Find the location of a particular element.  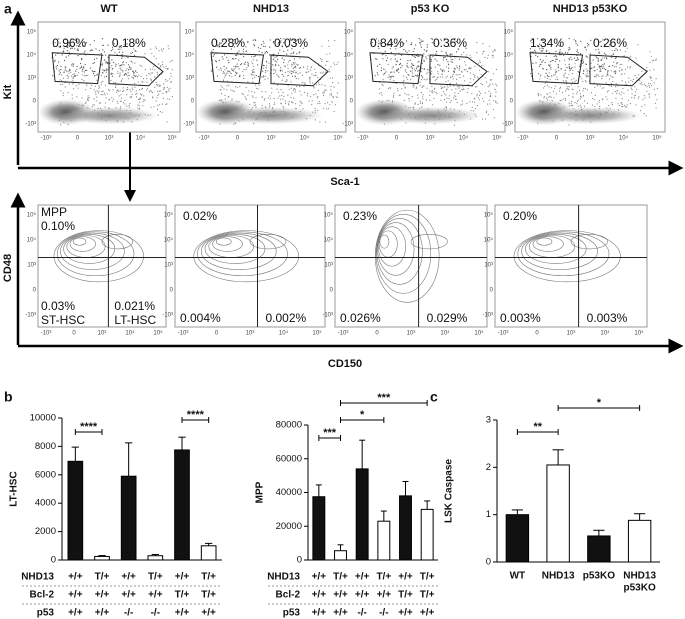

y-tick-label: 10⁵ is located at coordinates (32, 32).